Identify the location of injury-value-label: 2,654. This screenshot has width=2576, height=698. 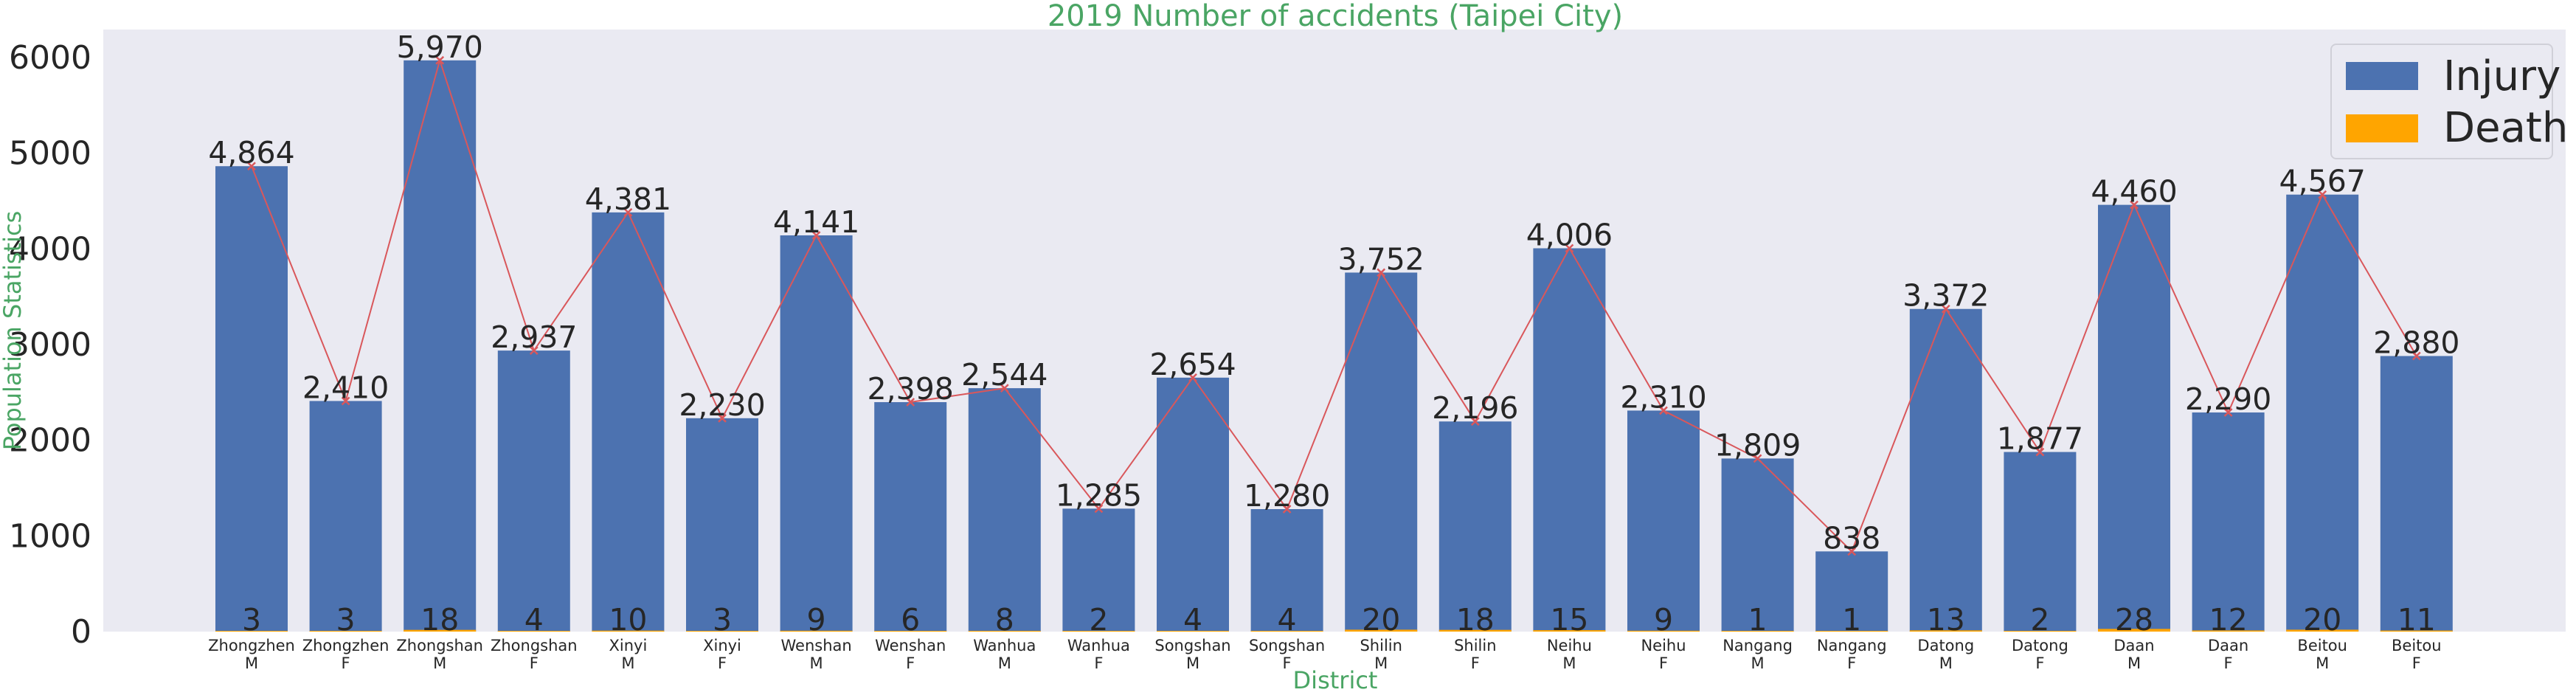
(1193, 364).